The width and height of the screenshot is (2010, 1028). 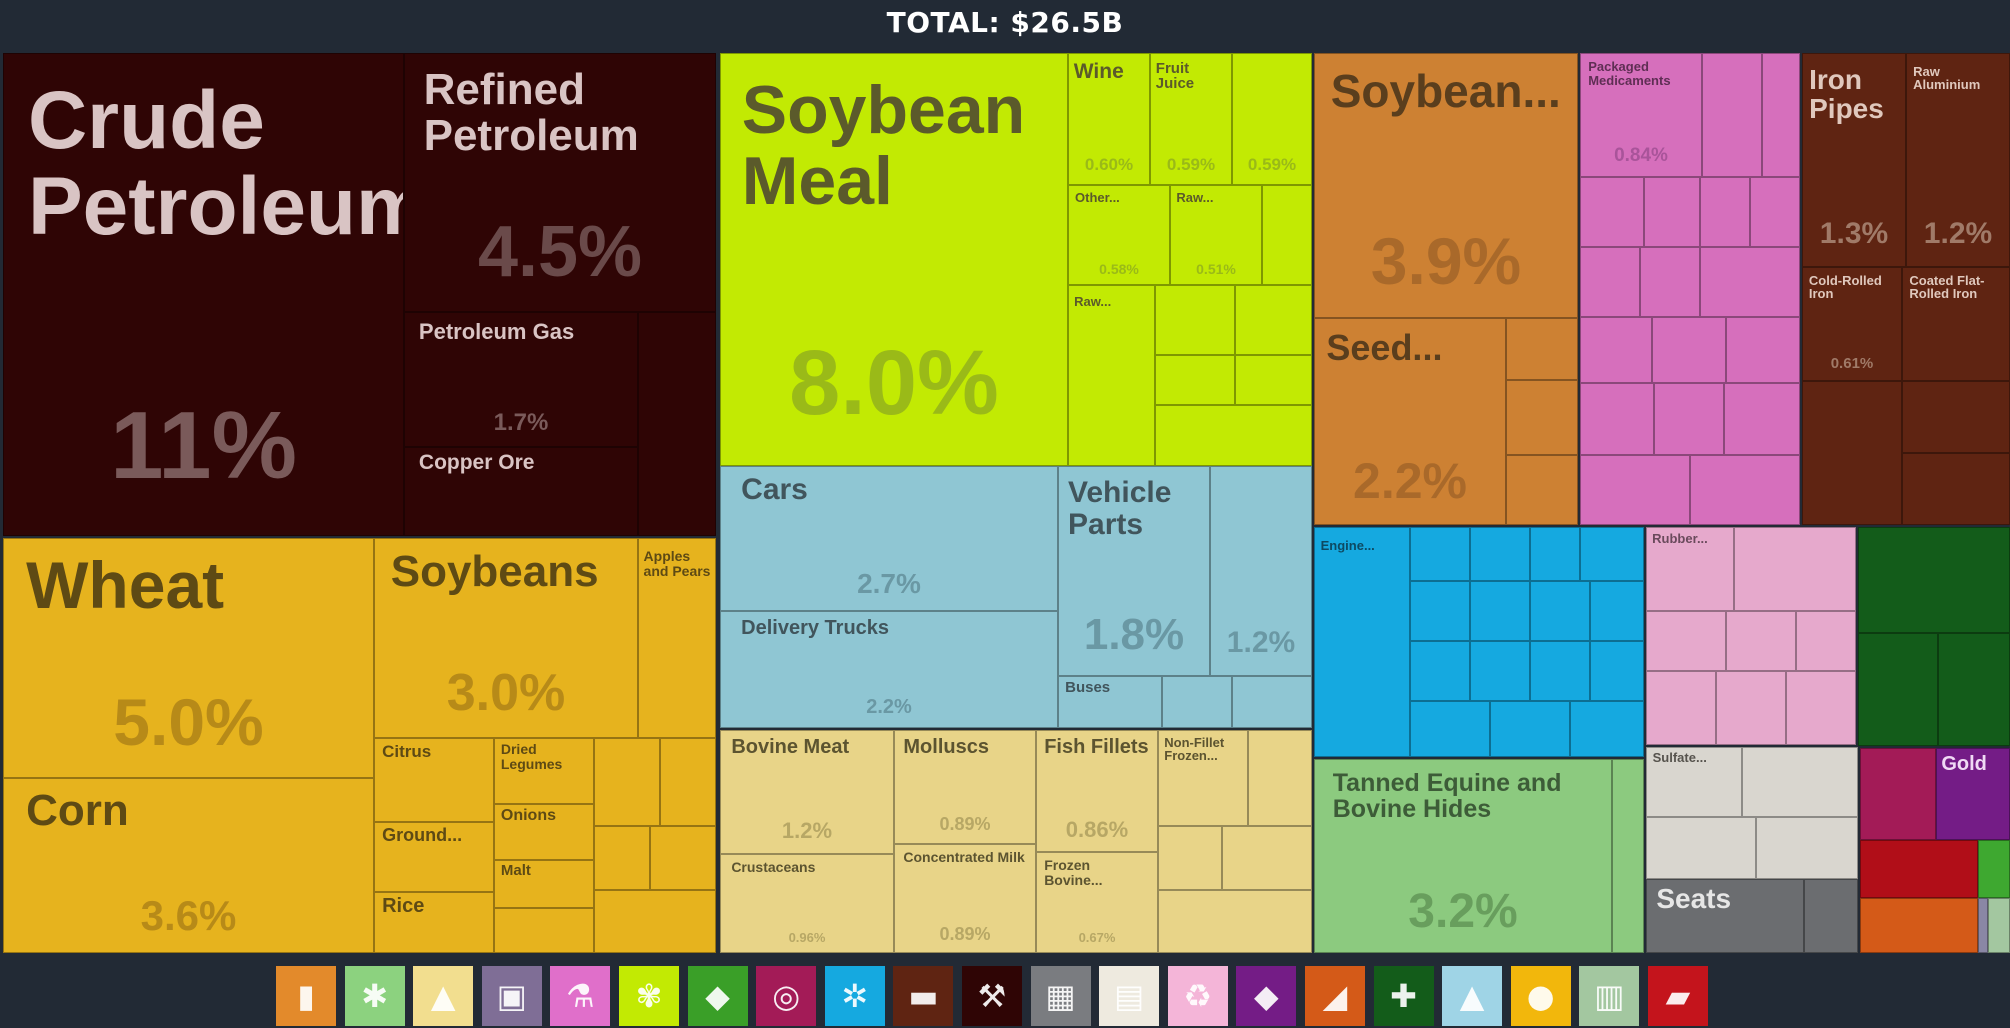 I want to click on treemap-cell: Apples and Pears, so click(x=677, y=638).